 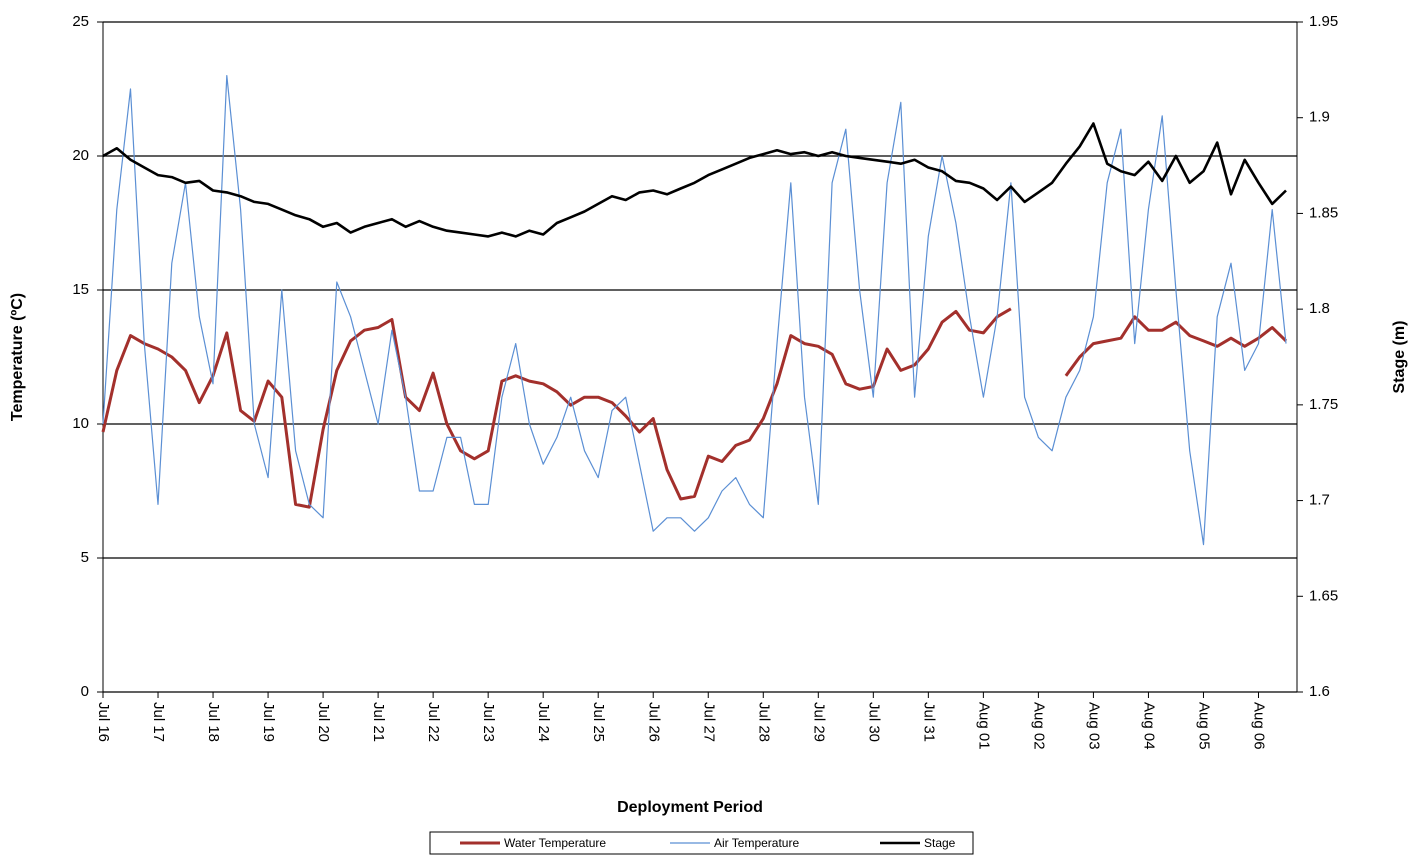 I want to click on legend-label: Air Temperature, so click(x=756, y=843).